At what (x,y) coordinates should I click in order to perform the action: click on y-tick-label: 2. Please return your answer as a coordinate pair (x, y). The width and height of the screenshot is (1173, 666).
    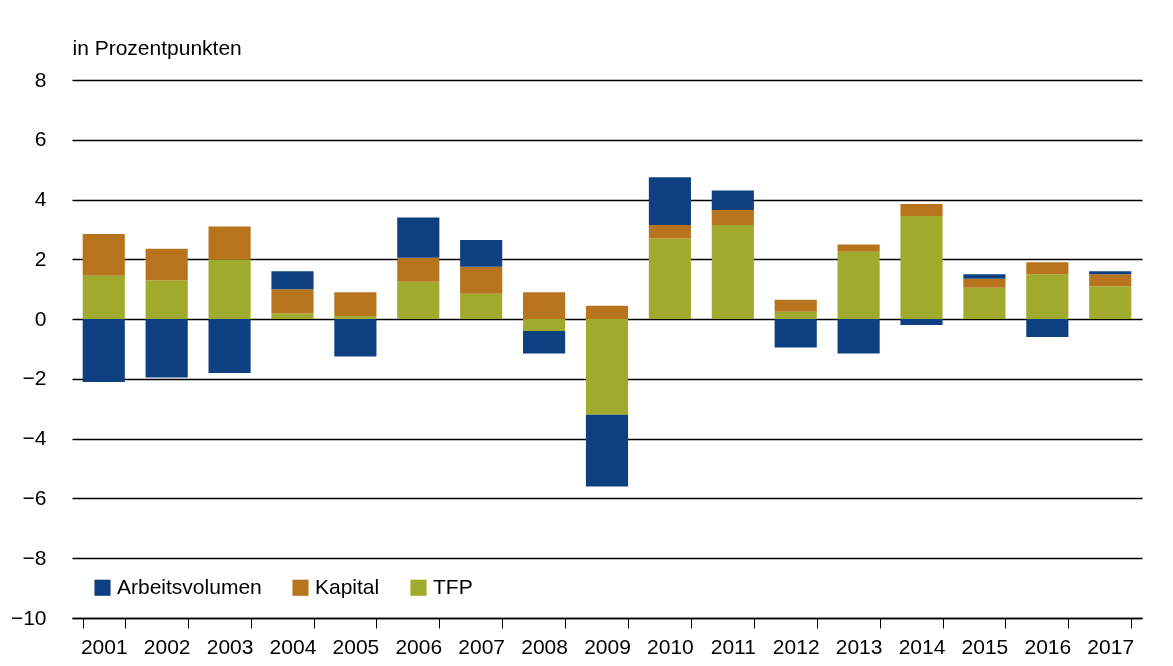
    Looking at the image, I should click on (40, 258).